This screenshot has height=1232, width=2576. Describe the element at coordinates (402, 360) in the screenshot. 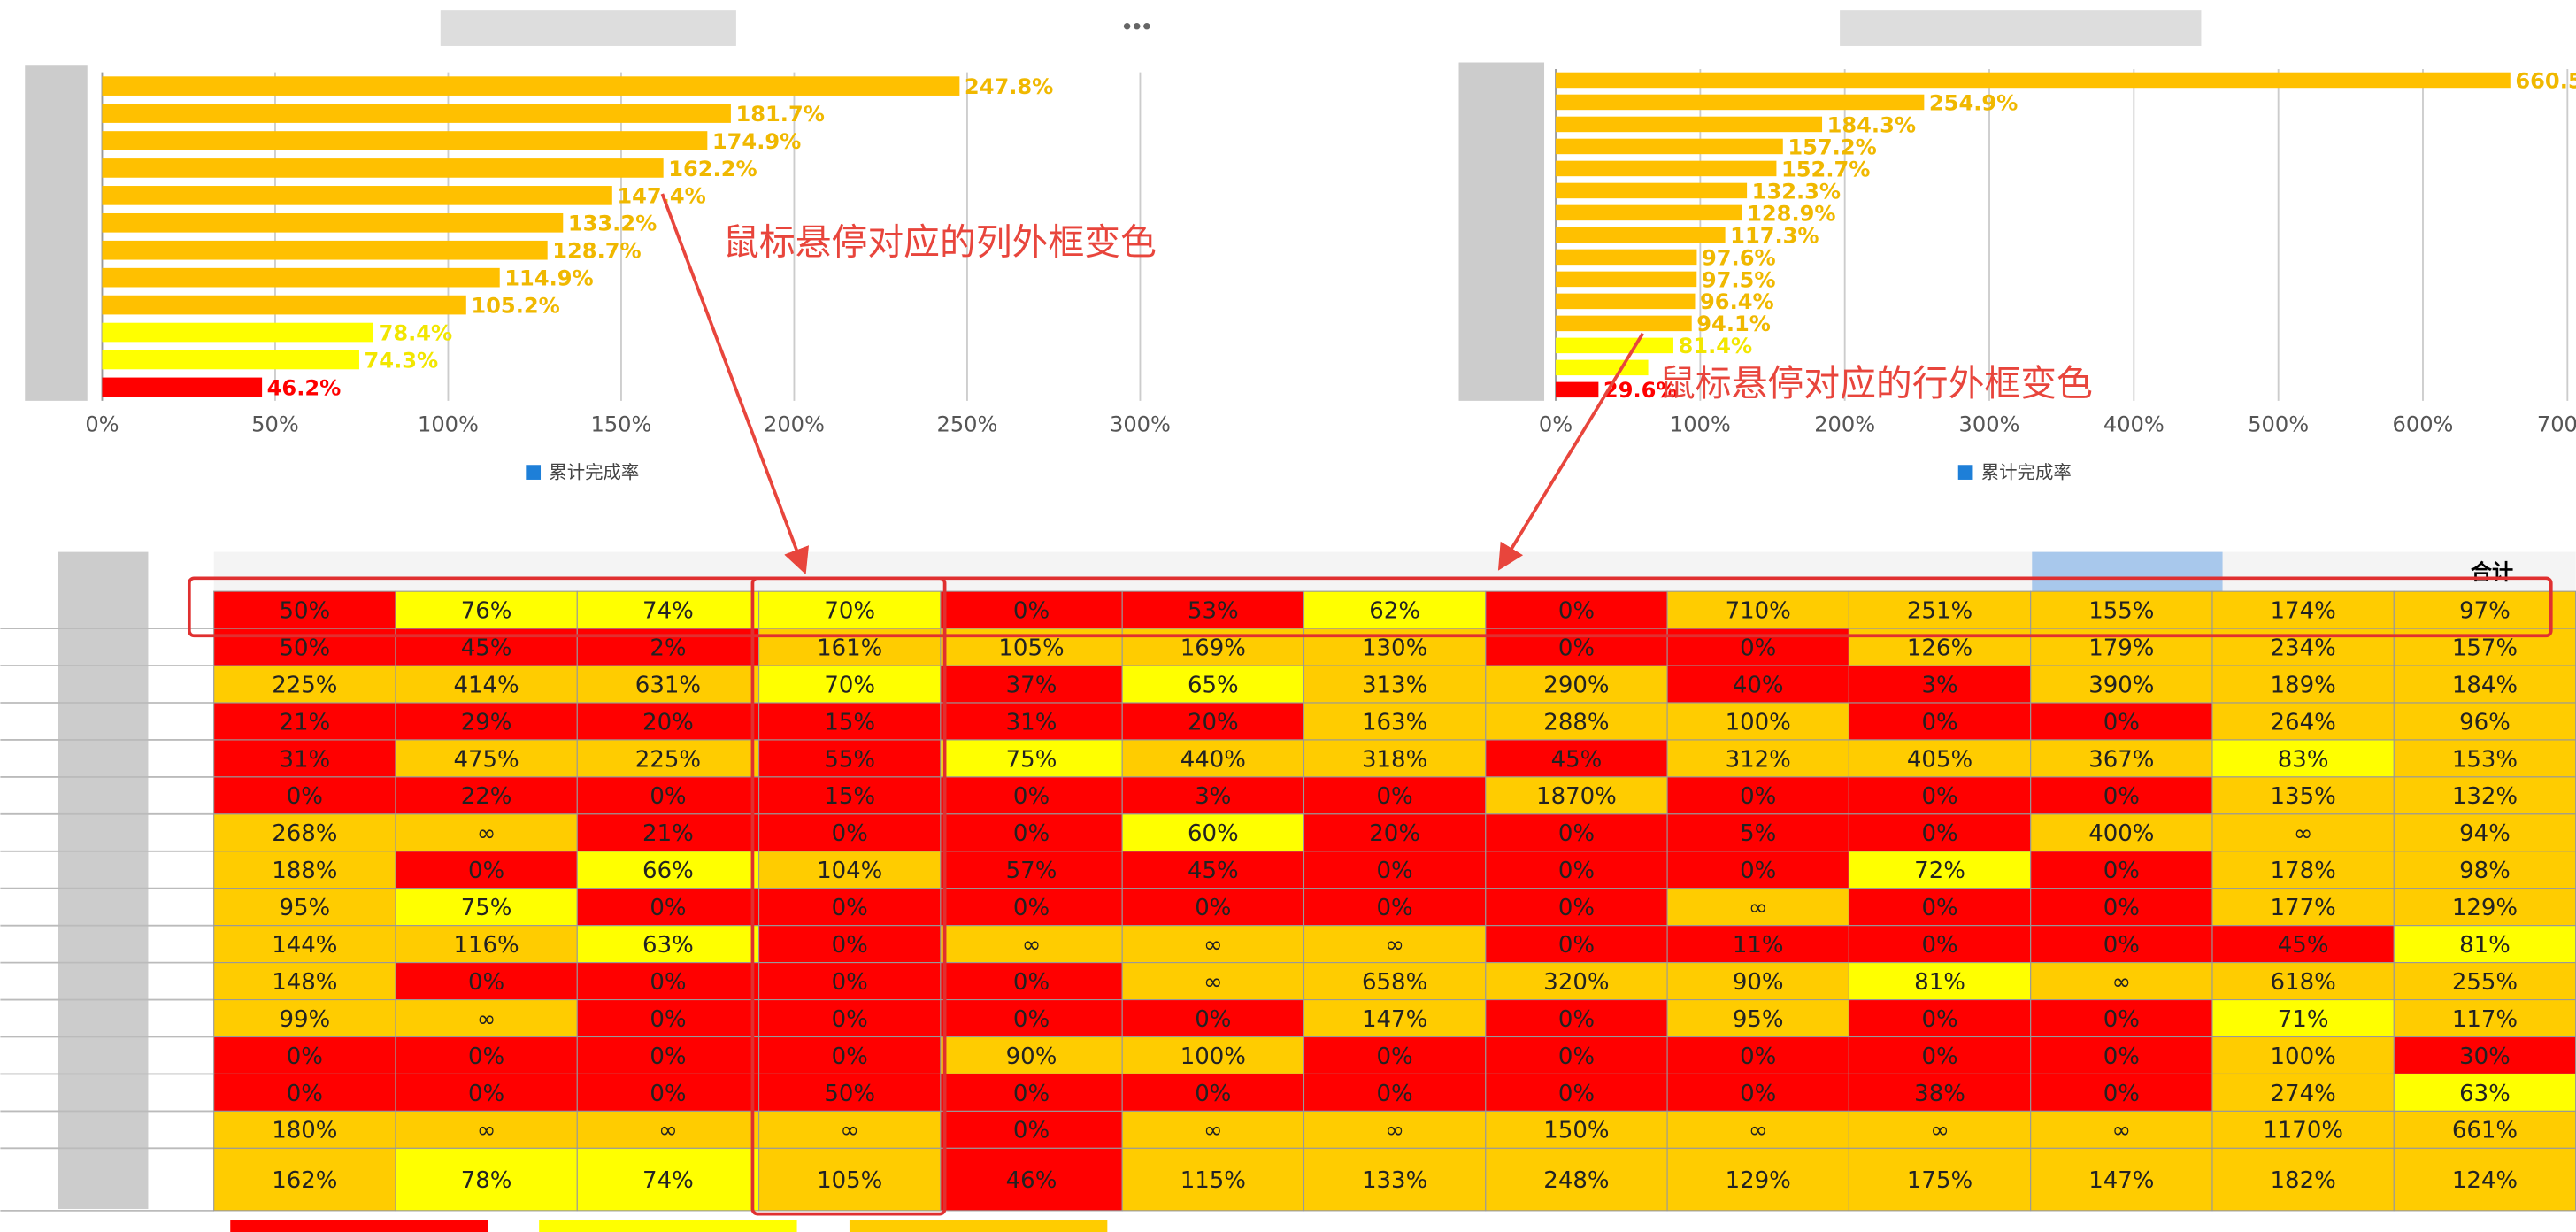

I see `value-label: 74.3%` at that location.